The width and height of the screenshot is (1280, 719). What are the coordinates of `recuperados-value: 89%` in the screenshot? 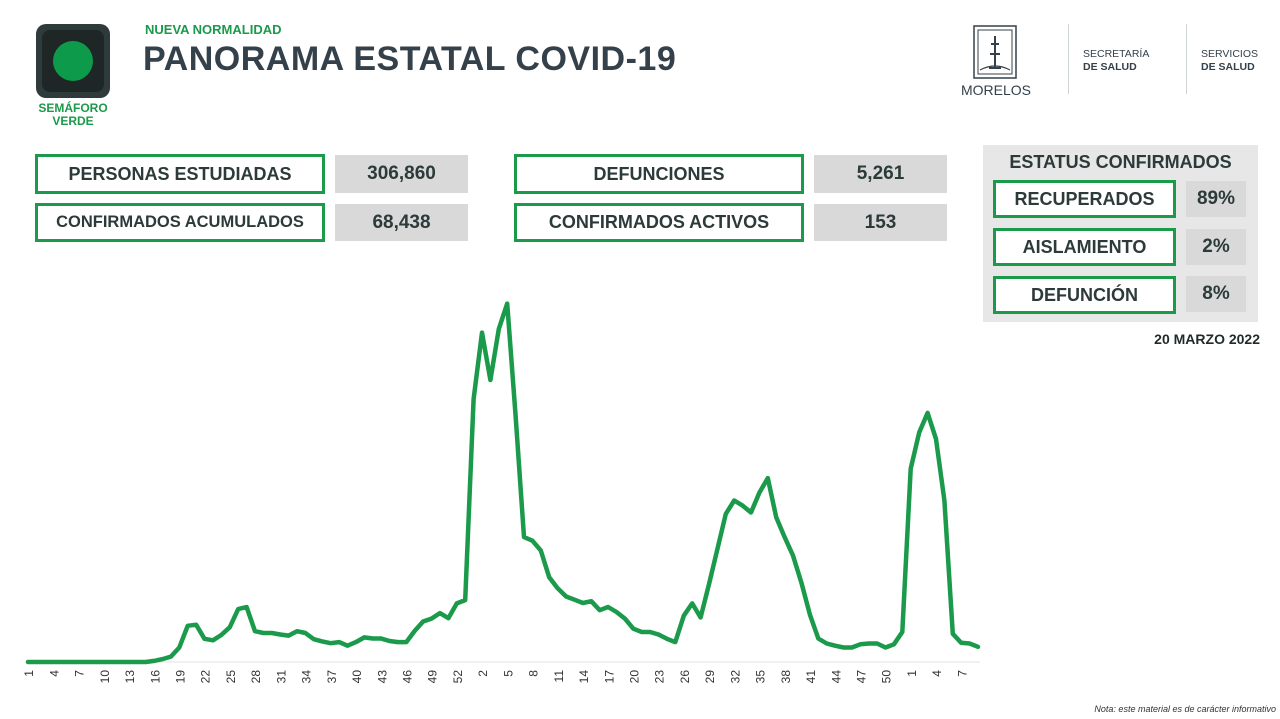 It's located at (1216, 199).